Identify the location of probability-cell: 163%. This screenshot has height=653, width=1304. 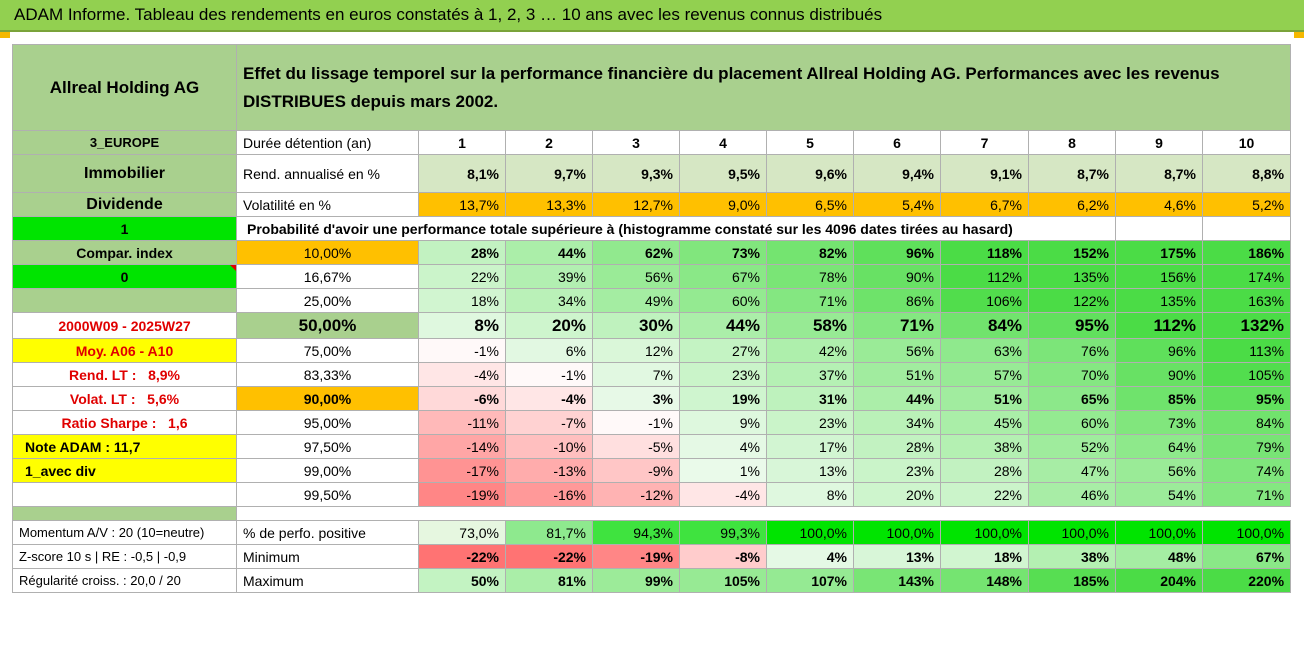
(1246, 300).